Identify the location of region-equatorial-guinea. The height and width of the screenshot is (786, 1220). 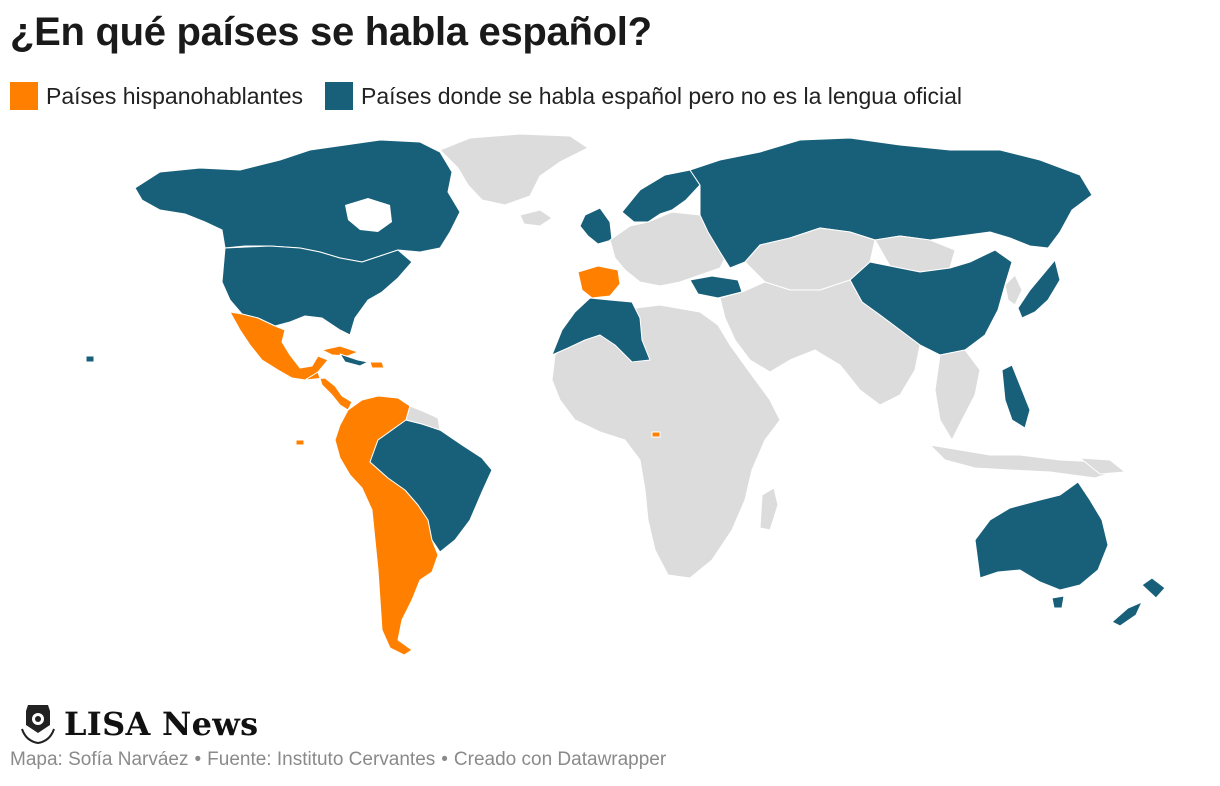
(656, 434).